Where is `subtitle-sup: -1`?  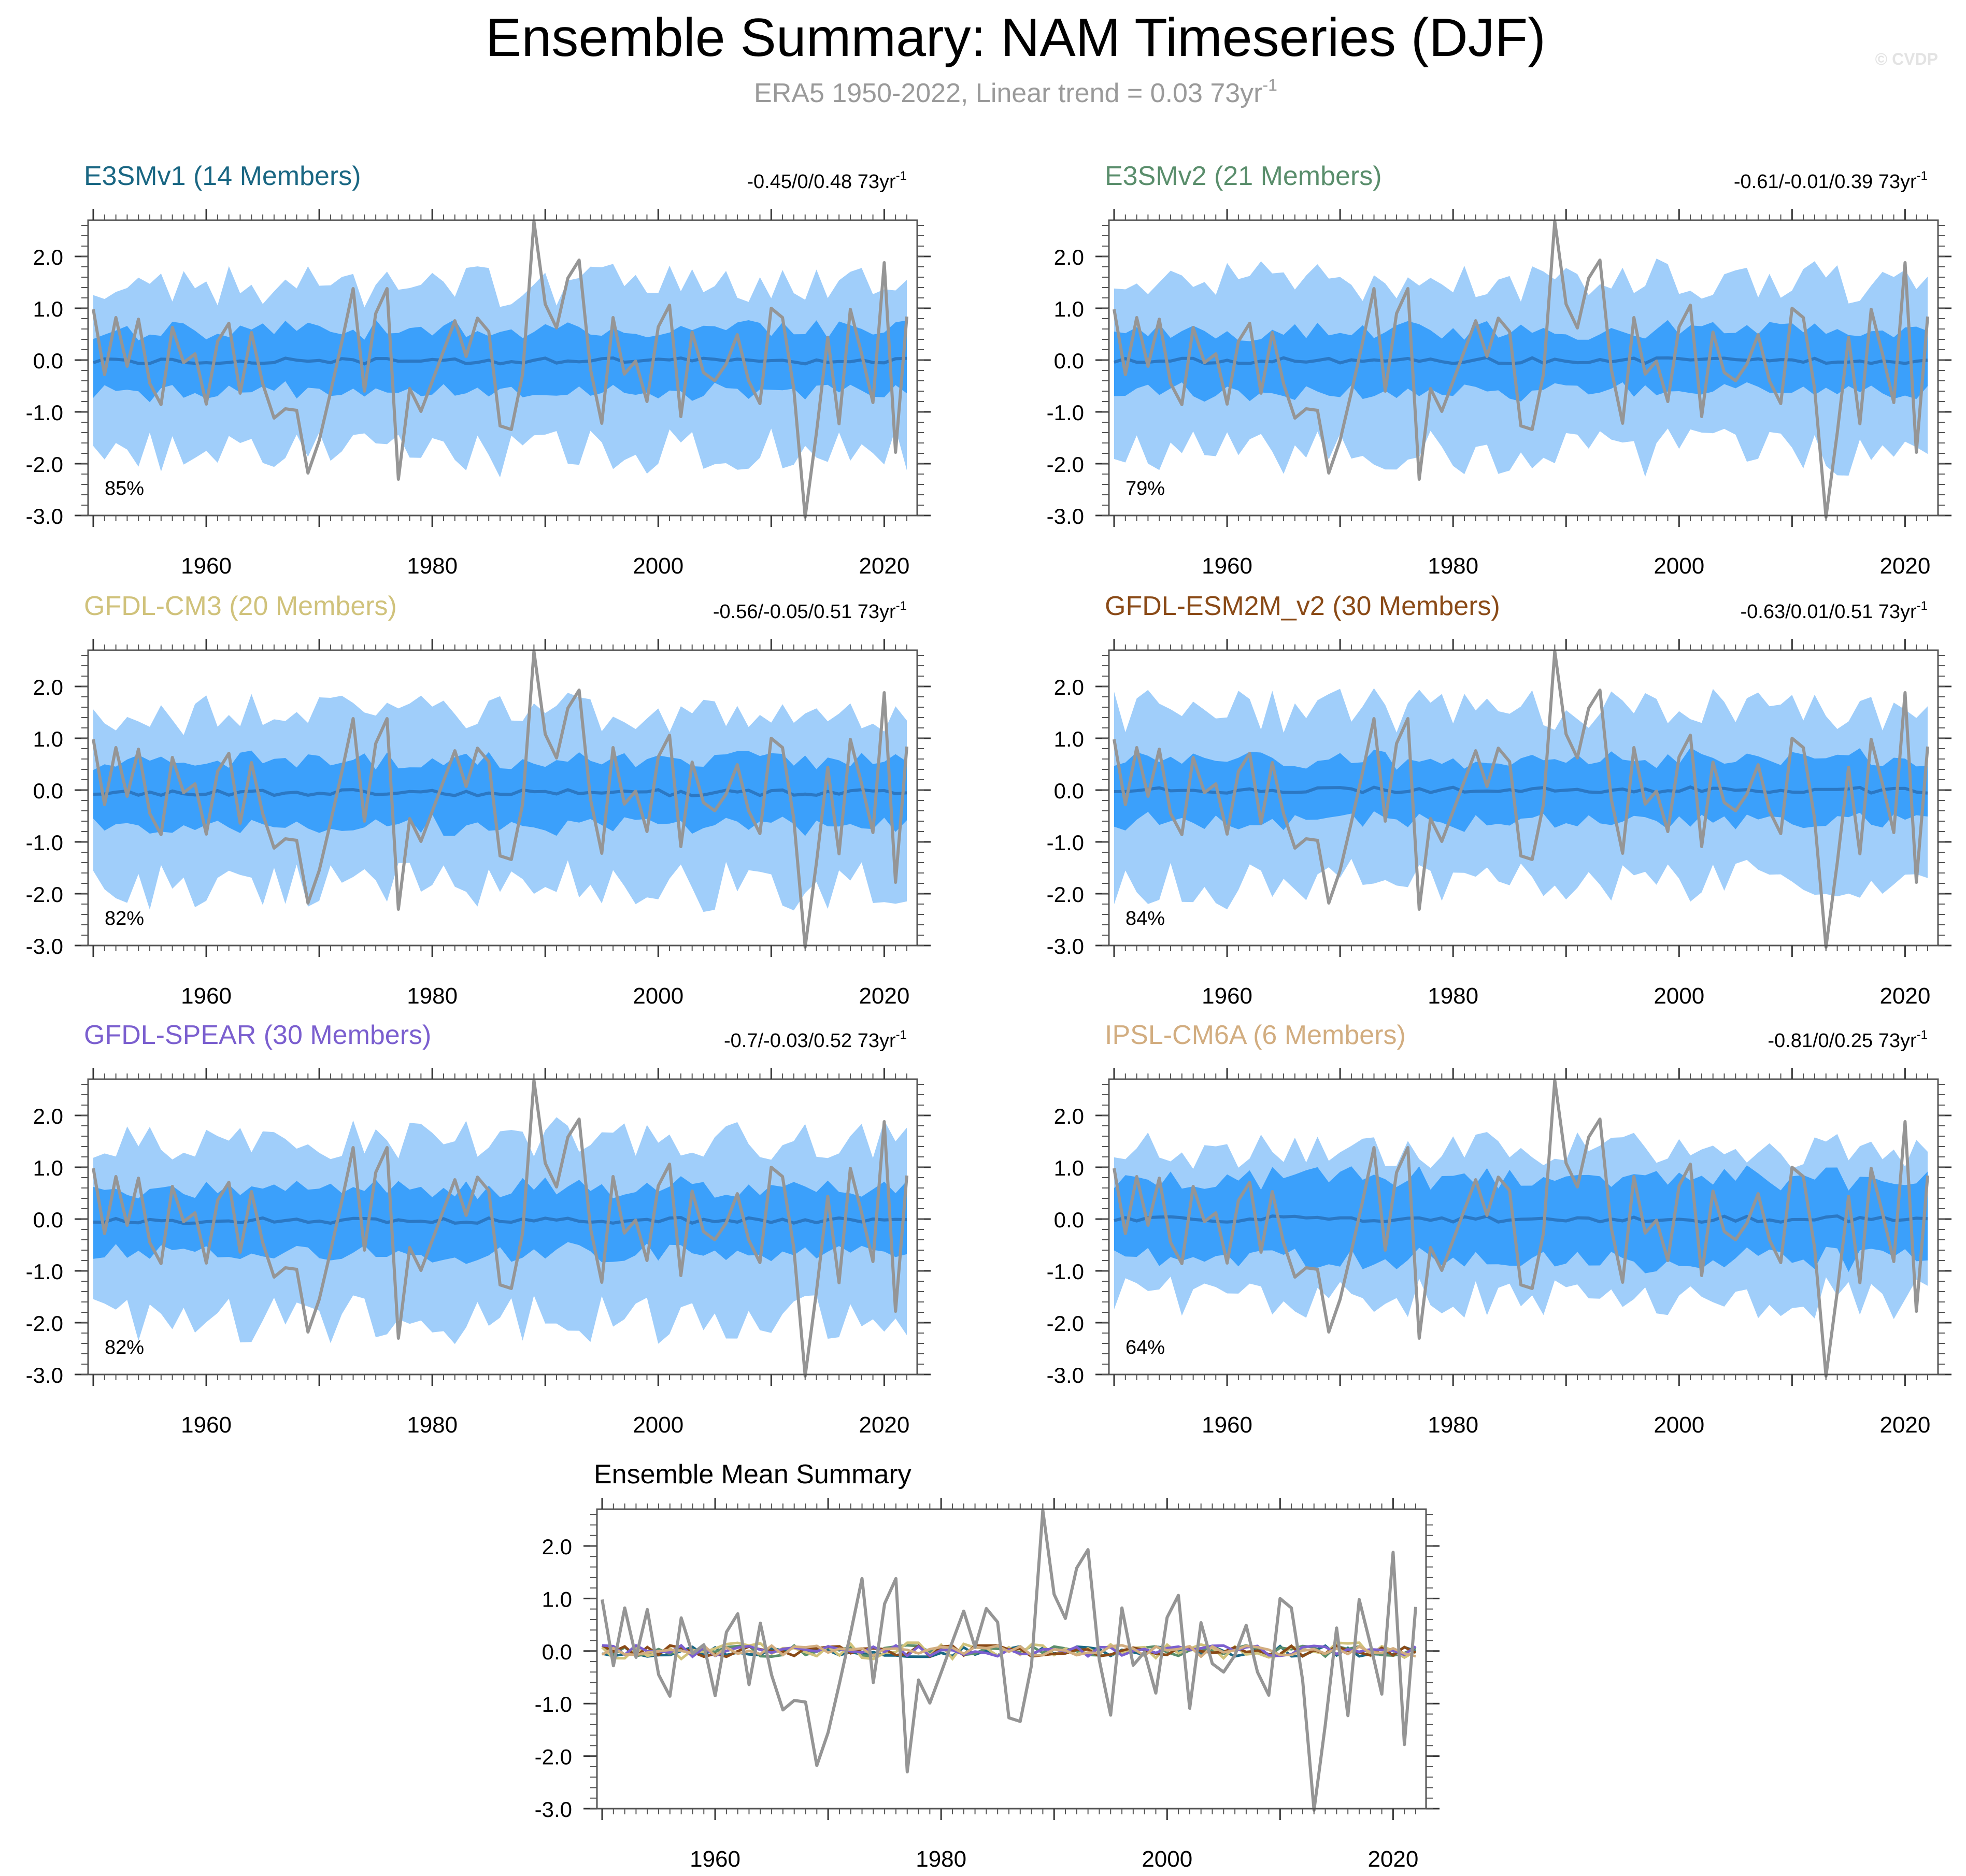
subtitle-sup: -1 is located at coordinates (1270, 85).